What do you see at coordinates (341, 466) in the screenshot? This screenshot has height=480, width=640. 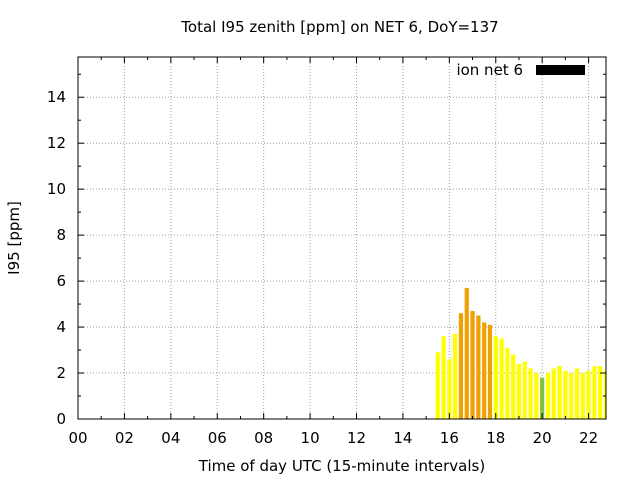 I see `x-axis-label: Time of day UTC (15-minute intervals)` at bounding box center [341, 466].